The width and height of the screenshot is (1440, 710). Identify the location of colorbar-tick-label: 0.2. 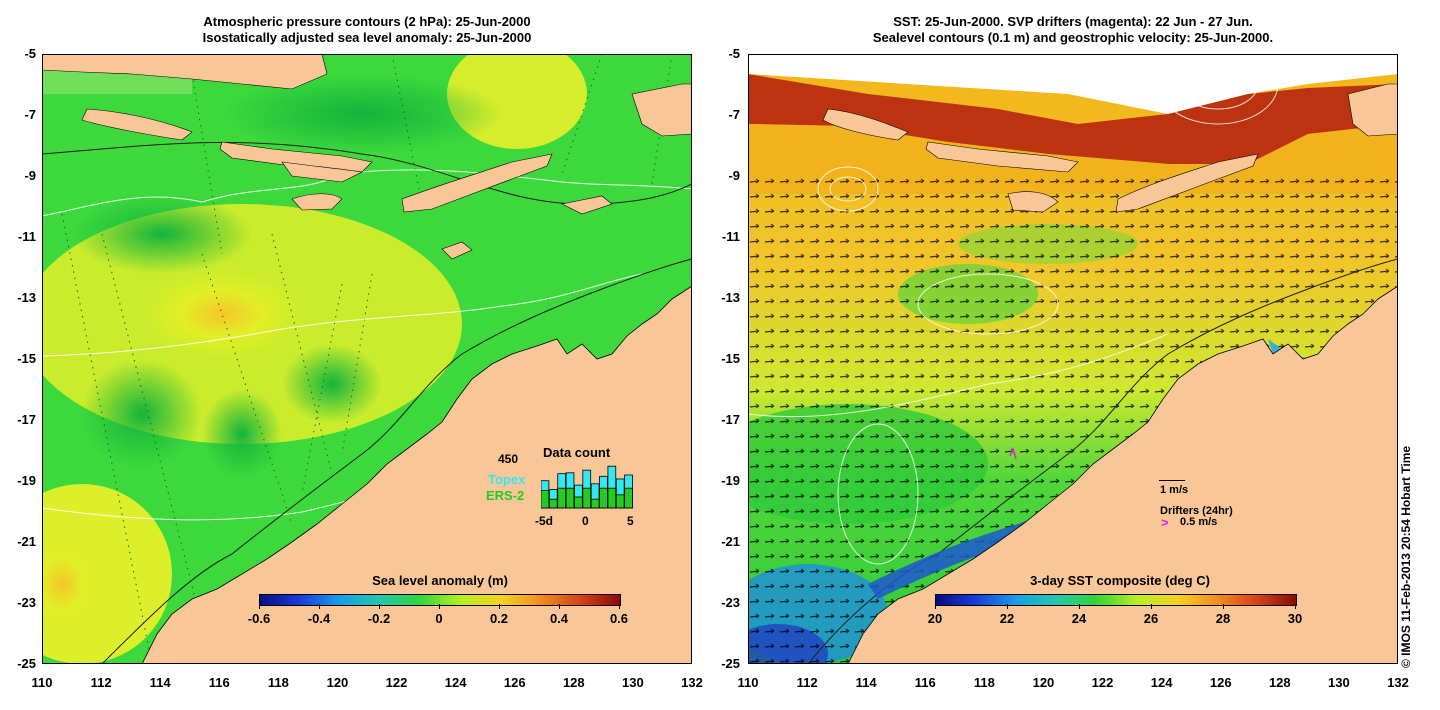
(499, 618).